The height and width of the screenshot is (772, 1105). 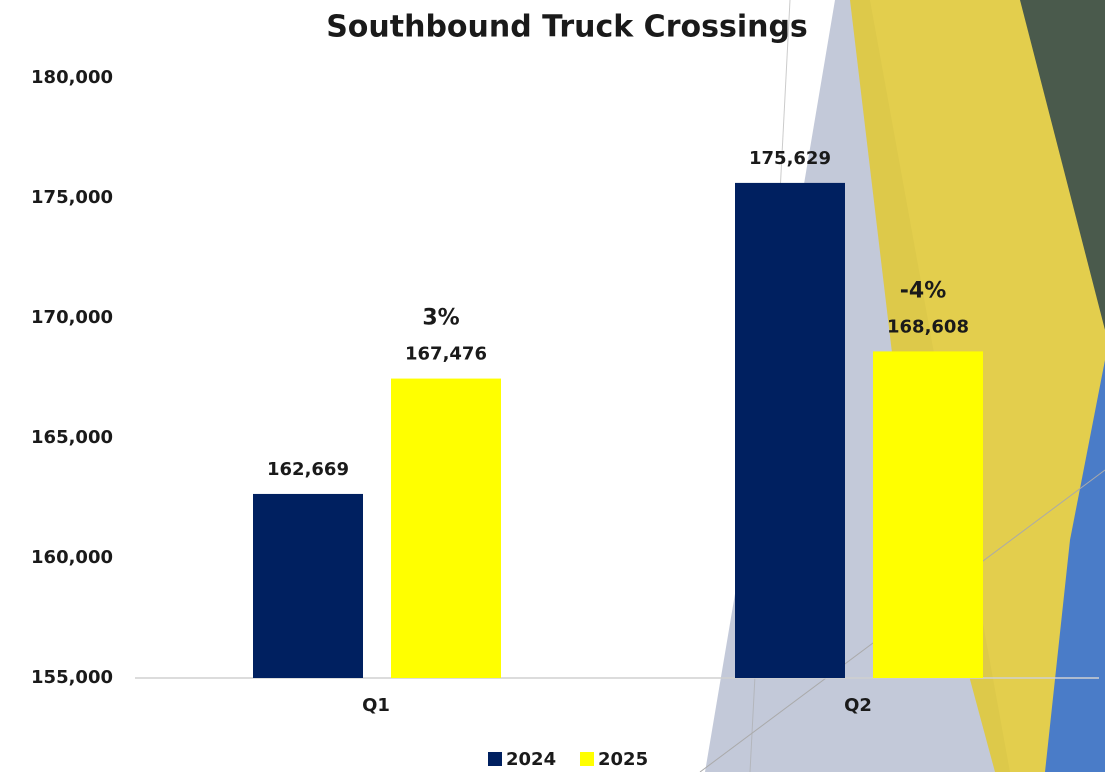 I want to click on annotation: -4%, so click(x=923, y=290).